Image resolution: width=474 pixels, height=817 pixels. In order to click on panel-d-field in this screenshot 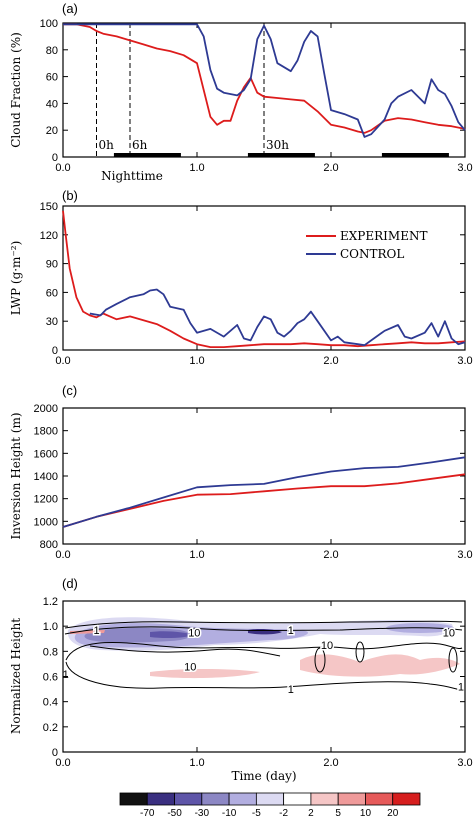, I will do `click(263, 648)`.